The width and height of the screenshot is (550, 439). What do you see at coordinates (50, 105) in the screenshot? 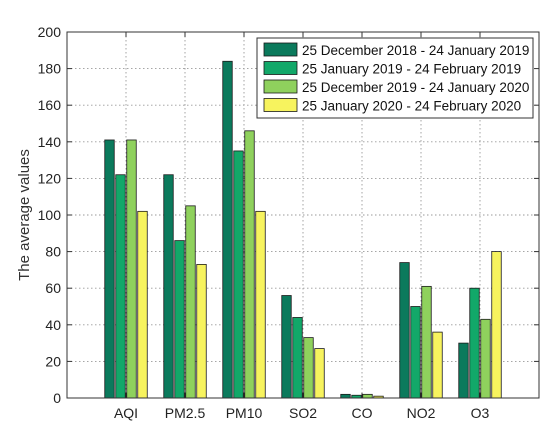
I see `y-tick-label: 160` at bounding box center [50, 105].